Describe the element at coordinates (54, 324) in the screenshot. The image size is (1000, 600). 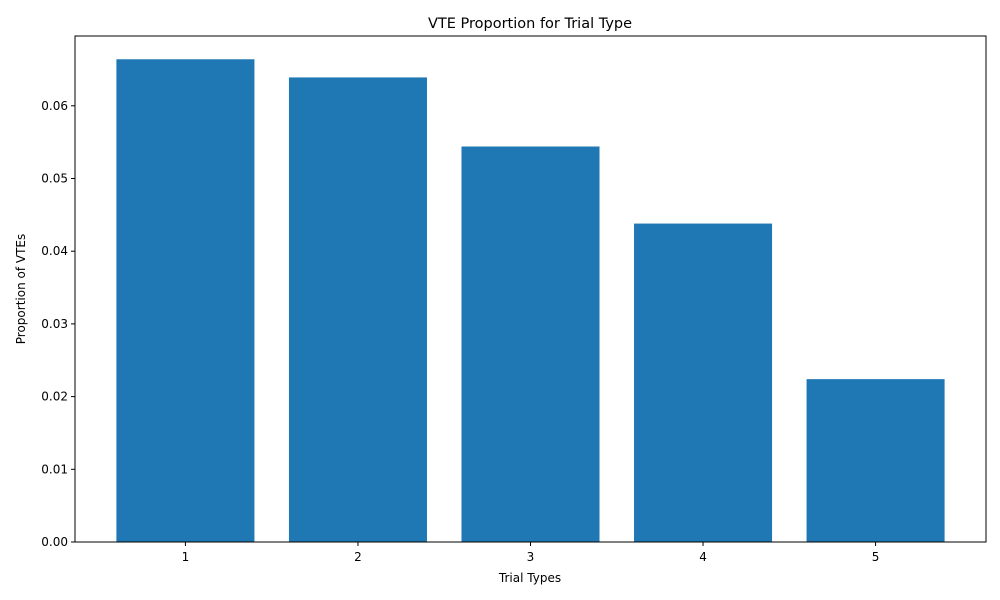
I see `y-tick-label: 0.03` at that location.